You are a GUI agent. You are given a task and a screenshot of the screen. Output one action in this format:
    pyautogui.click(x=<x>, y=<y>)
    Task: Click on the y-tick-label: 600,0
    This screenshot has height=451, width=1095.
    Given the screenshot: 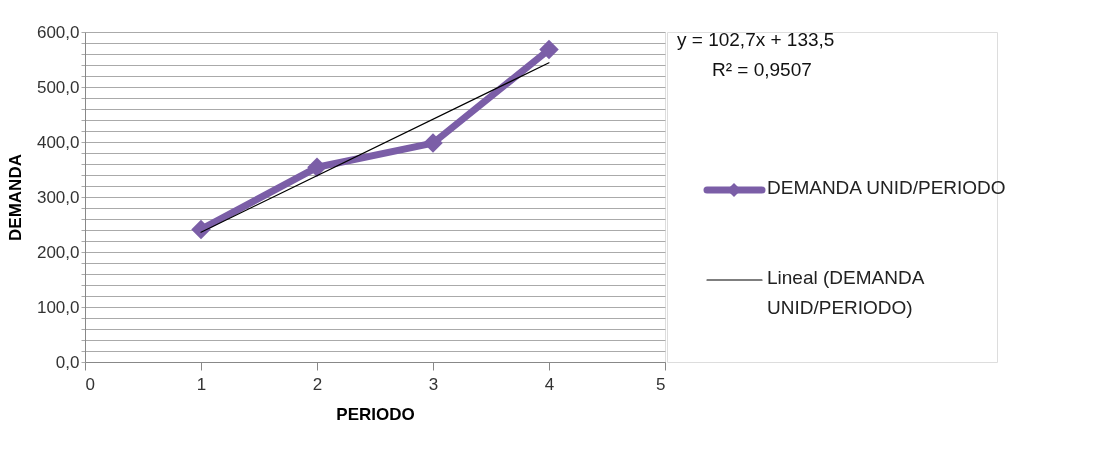 What is the action you would take?
    pyautogui.click(x=58, y=32)
    